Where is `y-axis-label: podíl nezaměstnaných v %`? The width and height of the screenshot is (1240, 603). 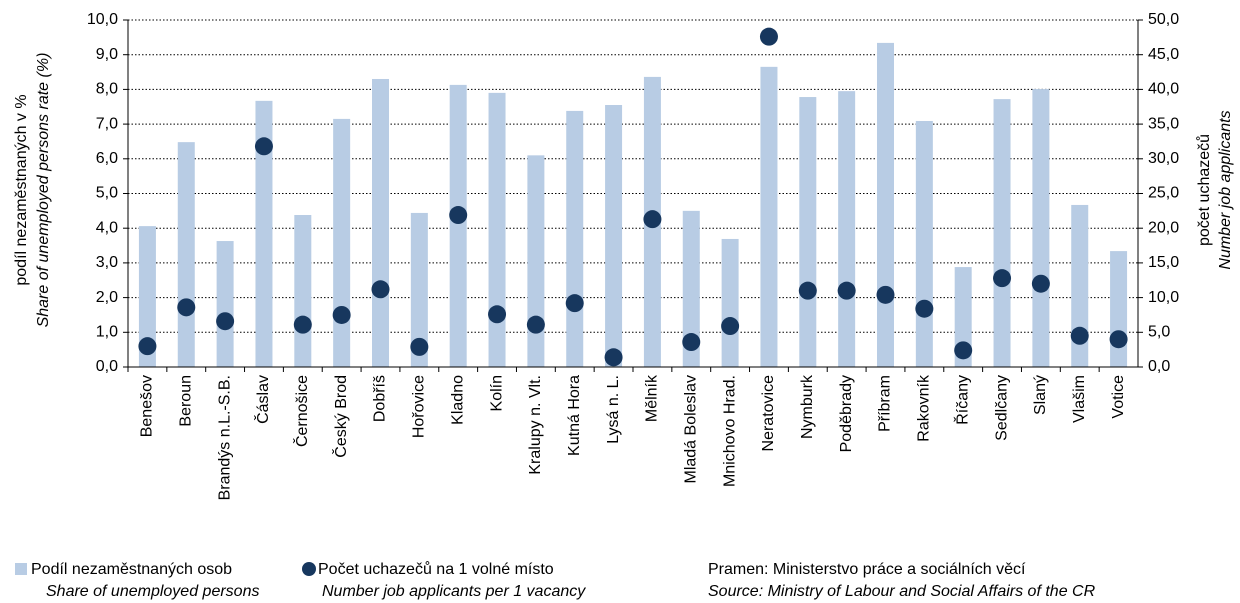
y-axis-label: podíl nezaměstnaných v % is located at coordinates (21, 189).